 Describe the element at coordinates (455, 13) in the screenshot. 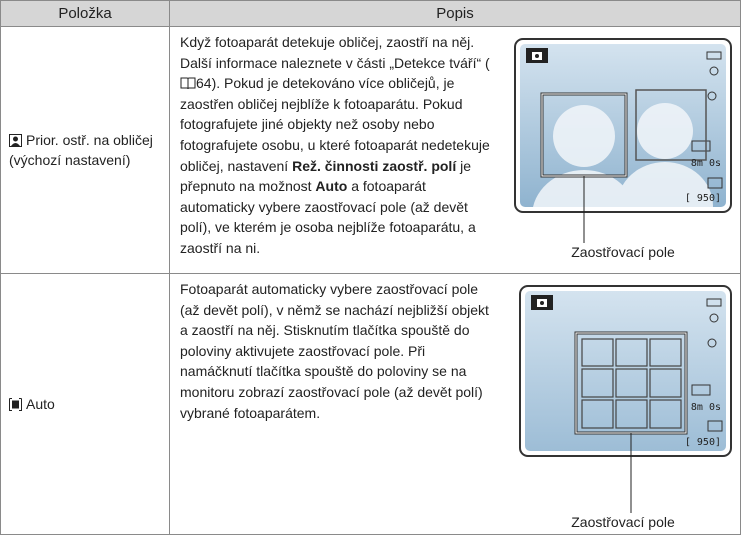

I see `header-cell: Popis` at that location.